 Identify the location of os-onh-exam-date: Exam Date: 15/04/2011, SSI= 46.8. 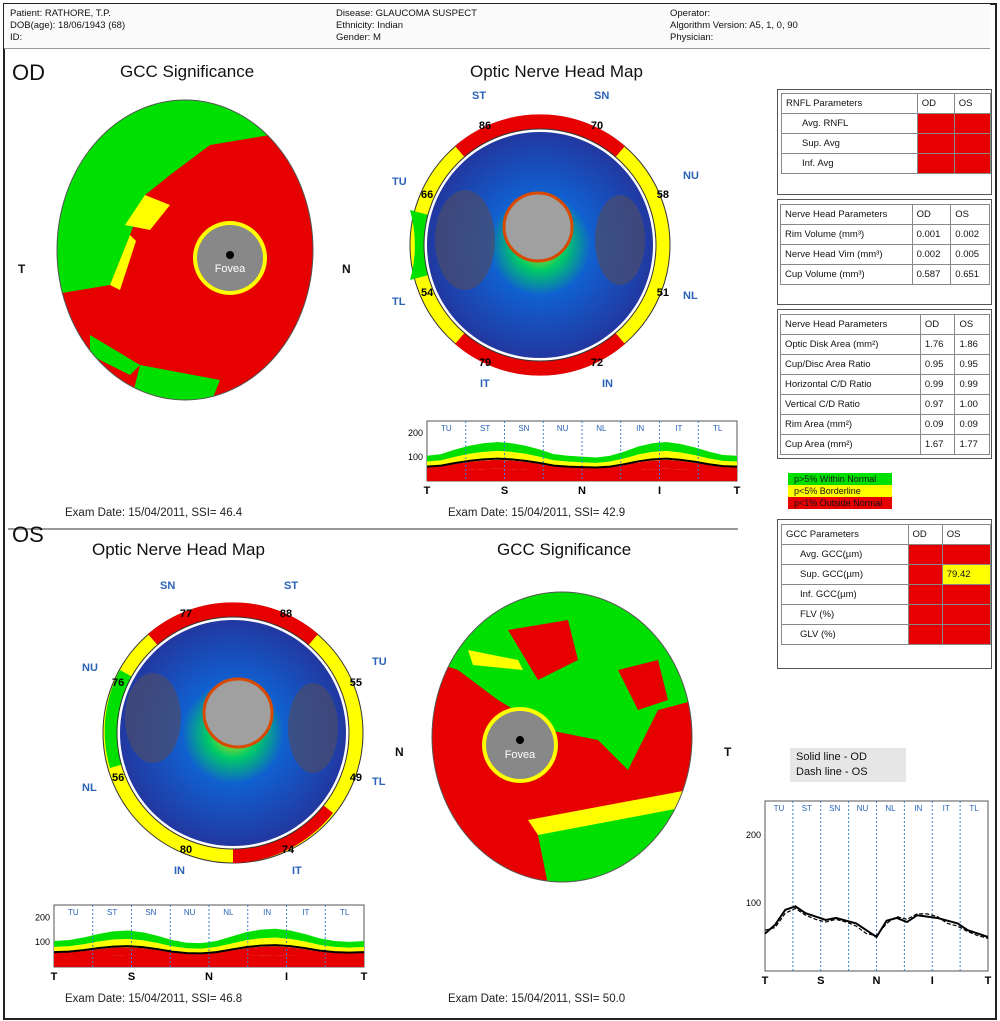
(154, 999).